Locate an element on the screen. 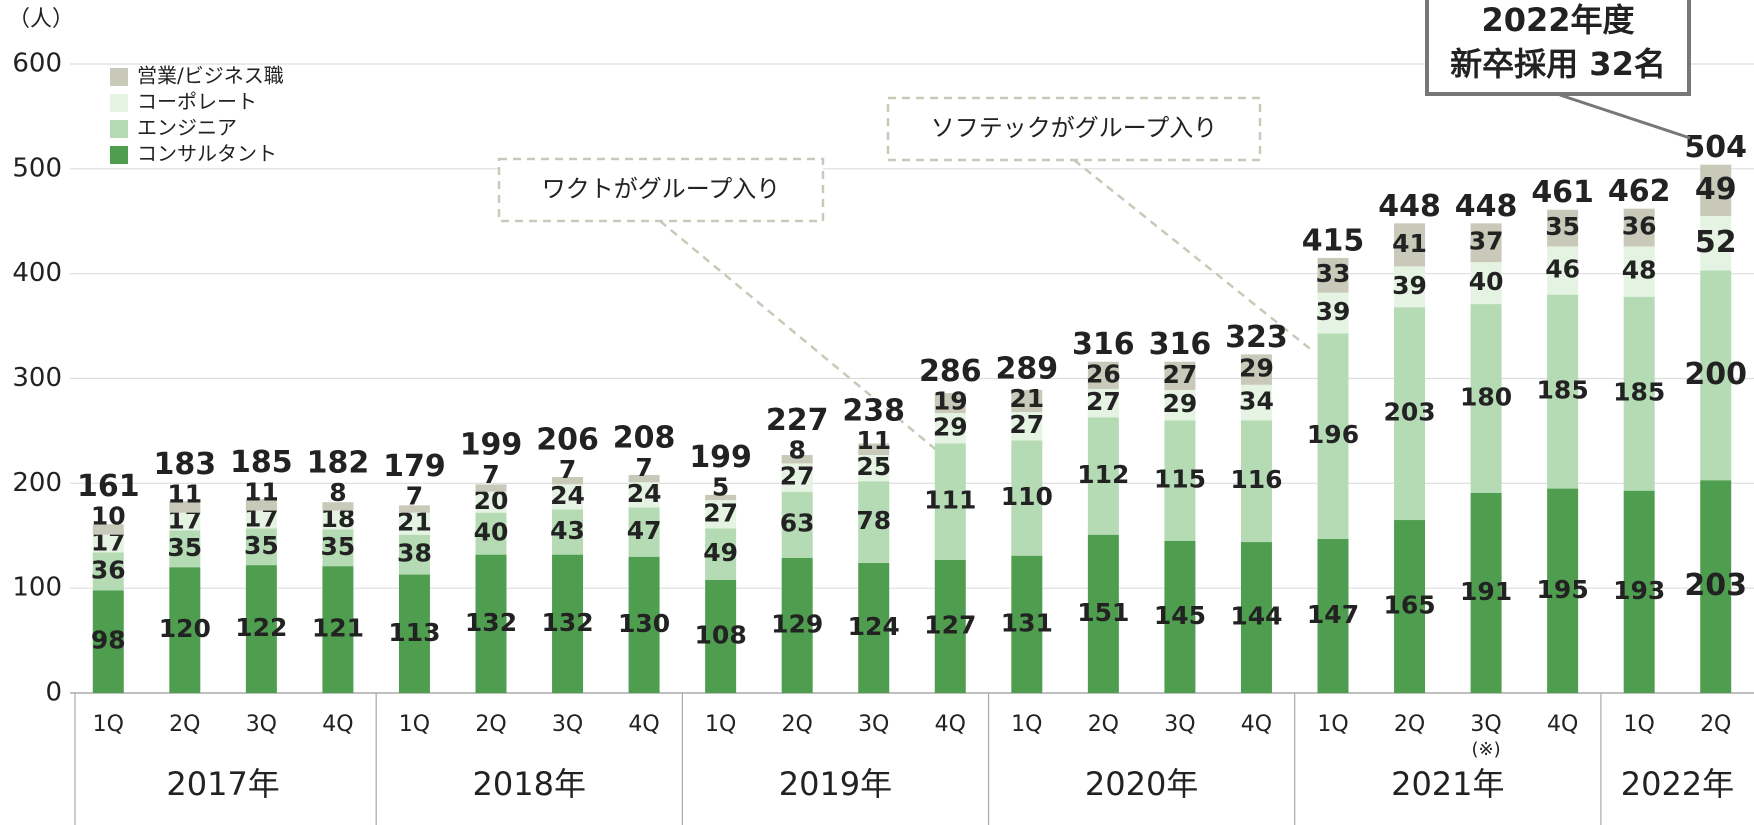 The width and height of the screenshot is (1754, 825). data-label: 25 is located at coordinates (873, 466).